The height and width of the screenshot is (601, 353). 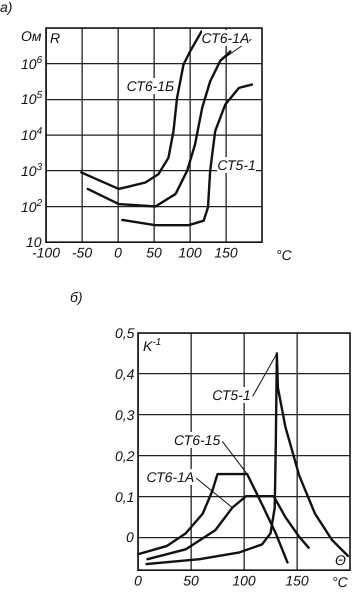 What do you see at coordinates (130, 537) in the screenshot?
I see `y-tick-label: 0` at bounding box center [130, 537].